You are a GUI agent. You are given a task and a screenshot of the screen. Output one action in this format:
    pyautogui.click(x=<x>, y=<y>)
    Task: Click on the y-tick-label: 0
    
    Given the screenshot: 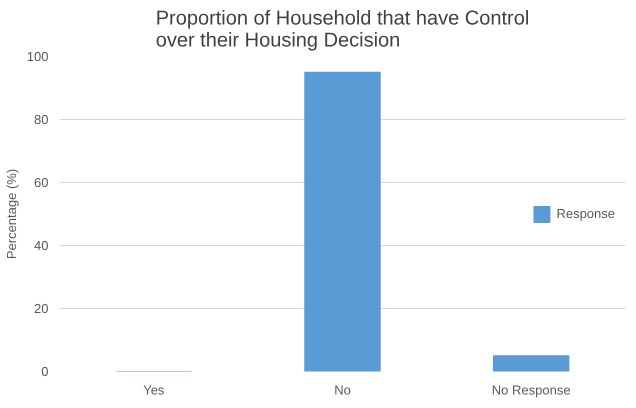 What is the action you would take?
    pyautogui.click(x=45, y=371)
    